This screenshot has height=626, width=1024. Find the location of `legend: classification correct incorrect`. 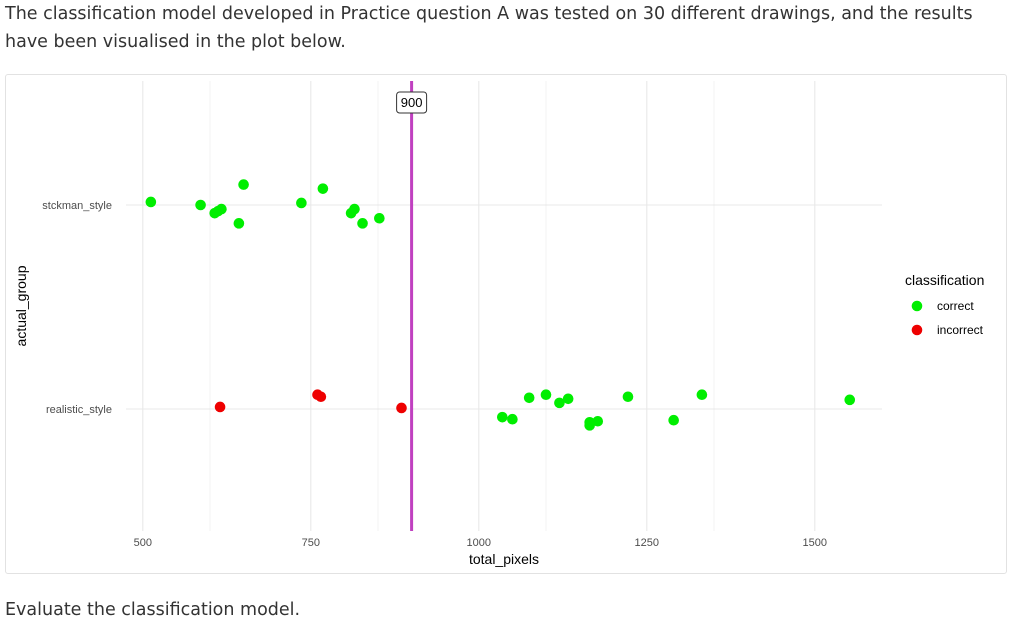

legend: classification correct incorrect is located at coordinates (944, 304).